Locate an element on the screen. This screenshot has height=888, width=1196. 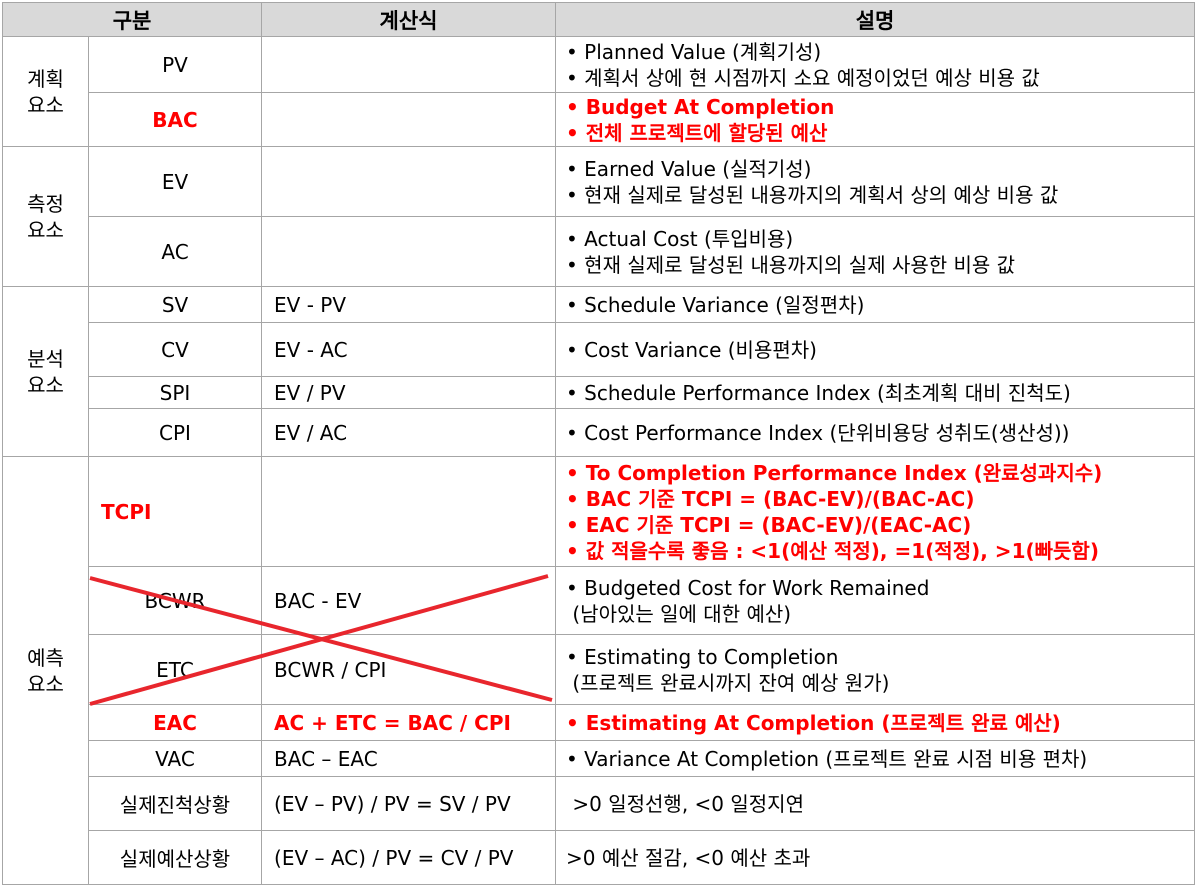
item-description: >0 예산 절감, <0 예산 초과 is located at coordinates (875, 857).